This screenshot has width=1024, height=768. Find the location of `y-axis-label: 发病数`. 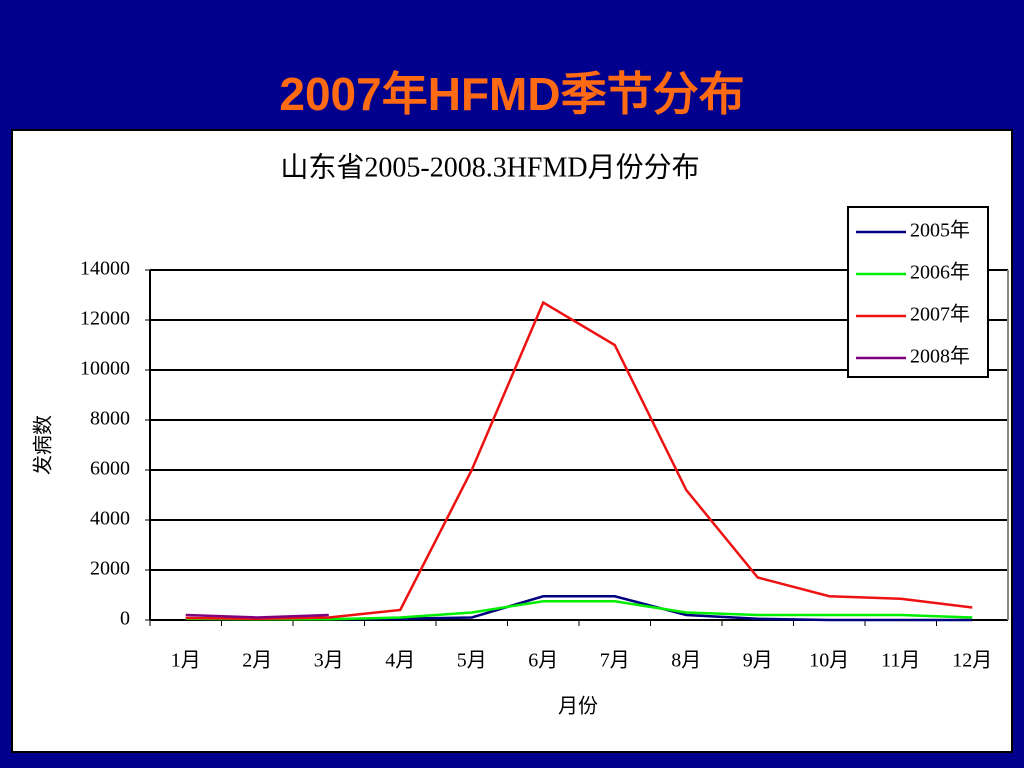

y-axis-label: 发病数 is located at coordinates (43, 445).